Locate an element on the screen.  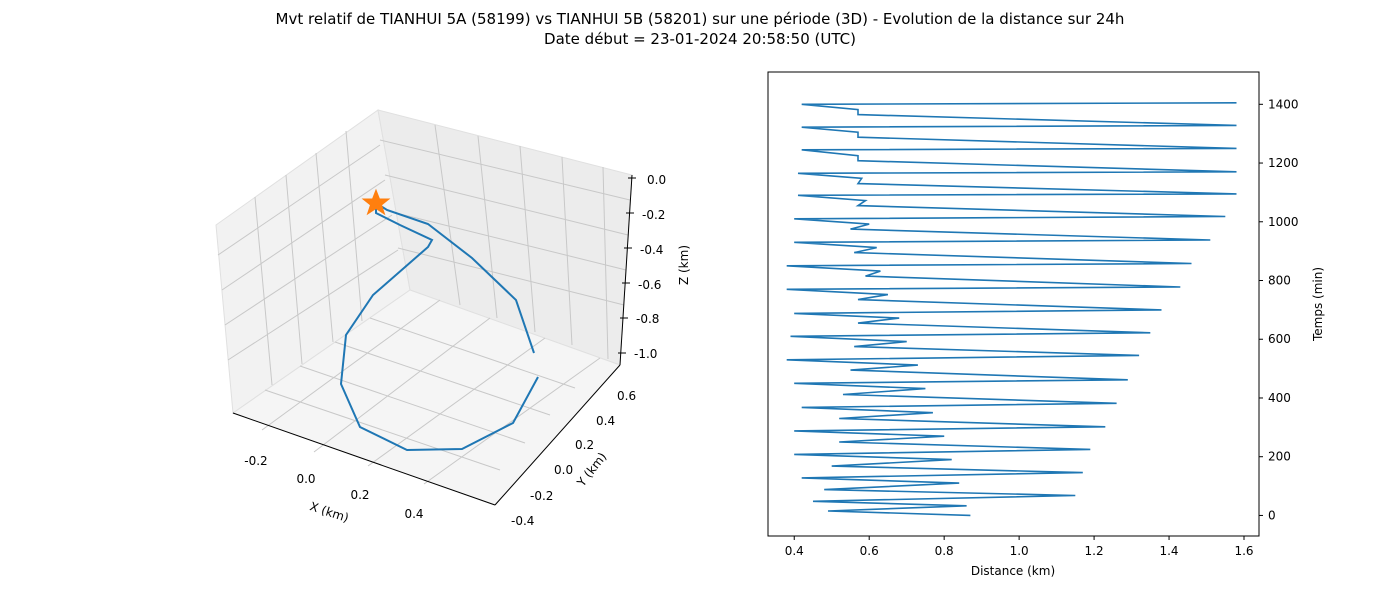
y-tick-label: 200 is located at coordinates (1279, 457).